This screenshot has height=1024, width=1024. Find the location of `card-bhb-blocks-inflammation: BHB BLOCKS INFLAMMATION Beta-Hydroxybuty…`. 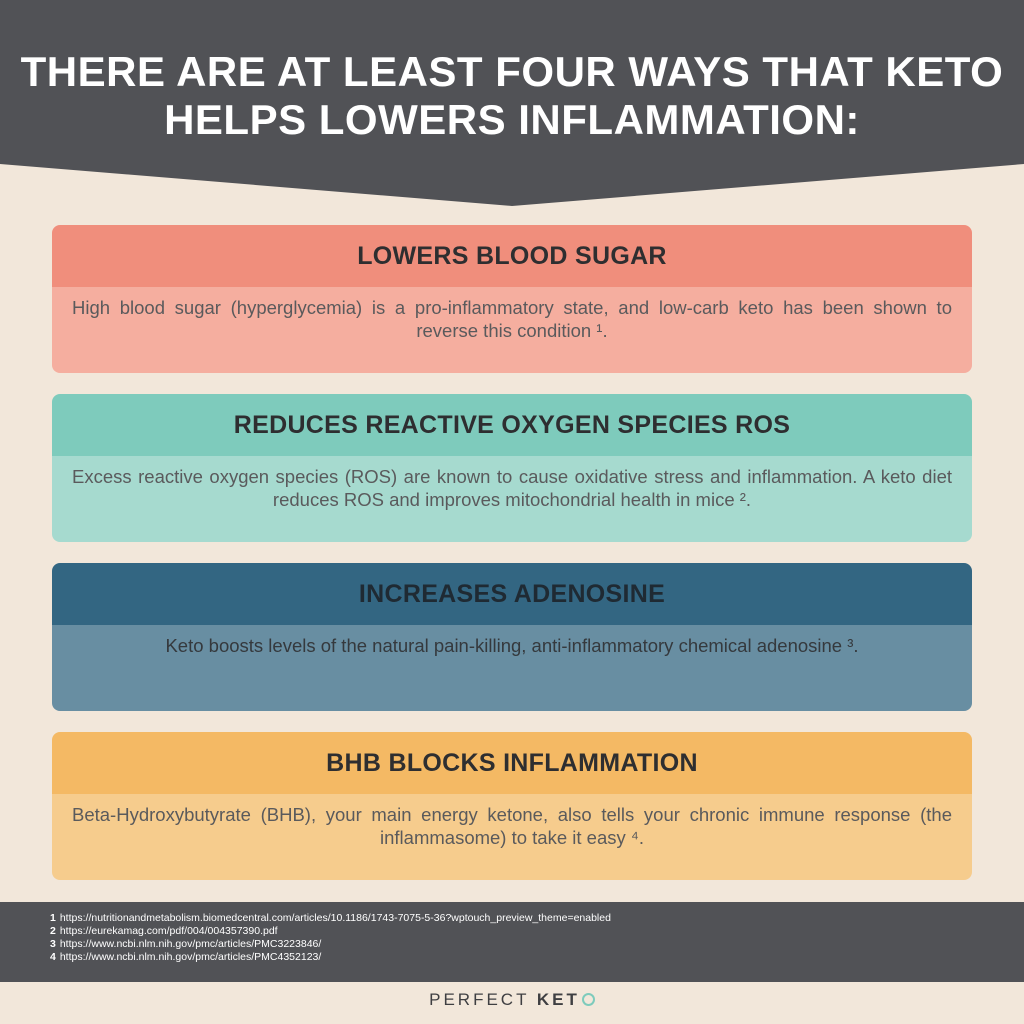

card-bhb-blocks-inflammation: BHB BLOCKS INFLAMMATION Beta-Hydroxybuty… is located at coordinates (512, 806).